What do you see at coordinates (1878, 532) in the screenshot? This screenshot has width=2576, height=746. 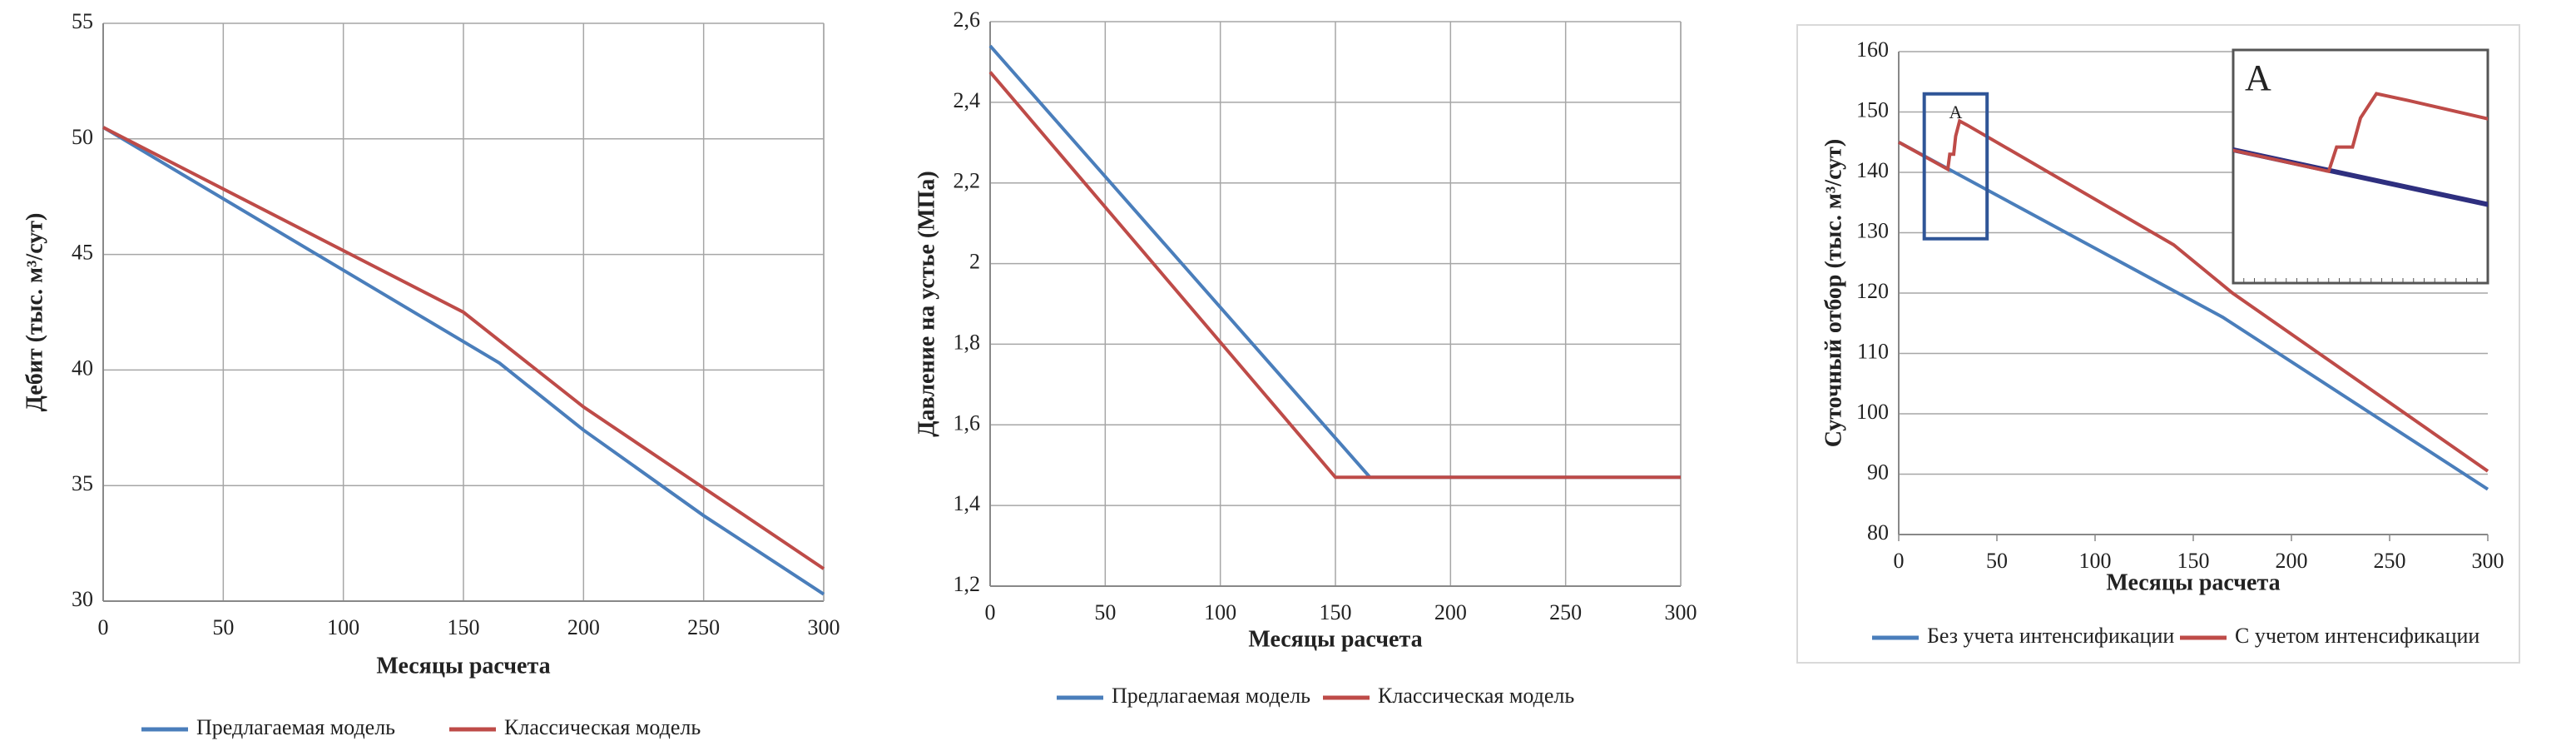 I see `y-tick-label: 80` at bounding box center [1878, 532].